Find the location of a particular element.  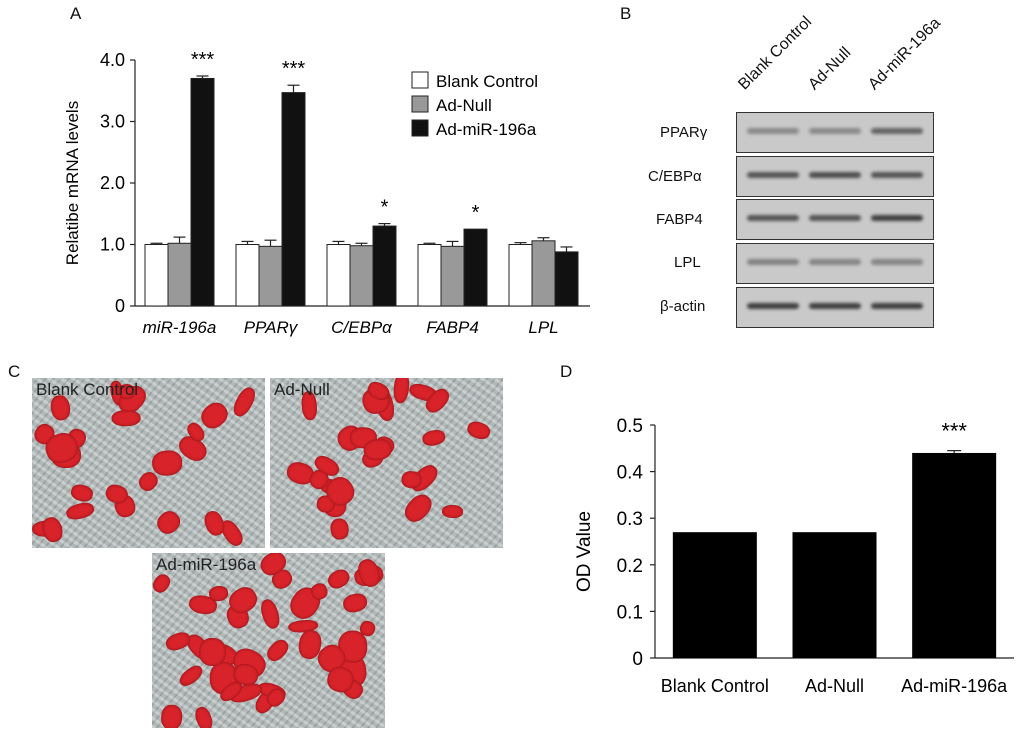

y-tick-label: 3.0 is located at coordinates (112, 122).